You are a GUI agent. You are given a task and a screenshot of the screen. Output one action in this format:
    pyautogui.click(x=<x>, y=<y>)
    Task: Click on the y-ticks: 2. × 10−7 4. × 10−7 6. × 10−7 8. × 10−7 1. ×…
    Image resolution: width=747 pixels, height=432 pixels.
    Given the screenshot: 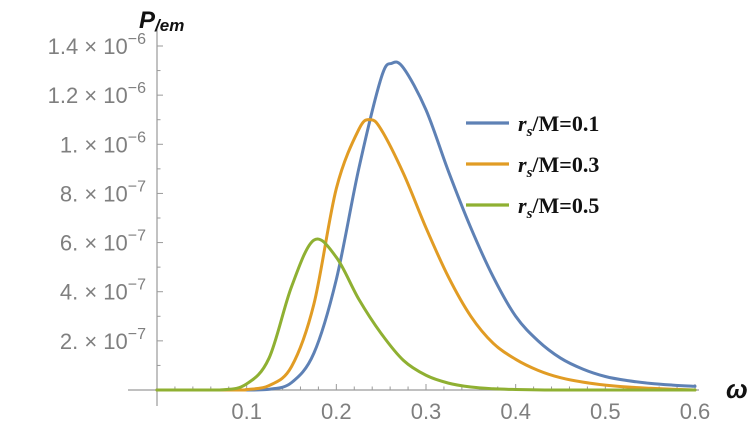 What is the action you would take?
    pyautogui.click(x=105, y=198)
    